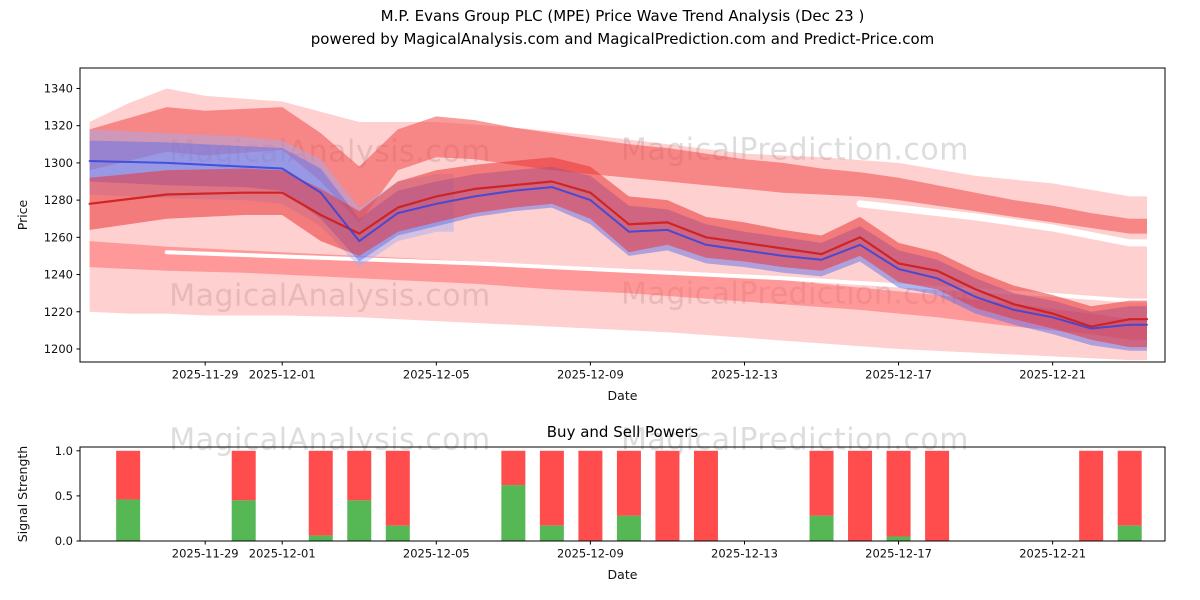  Describe the element at coordinates (58, 88) in the screenshot. I see `y-tick-label: 1340` at that location.